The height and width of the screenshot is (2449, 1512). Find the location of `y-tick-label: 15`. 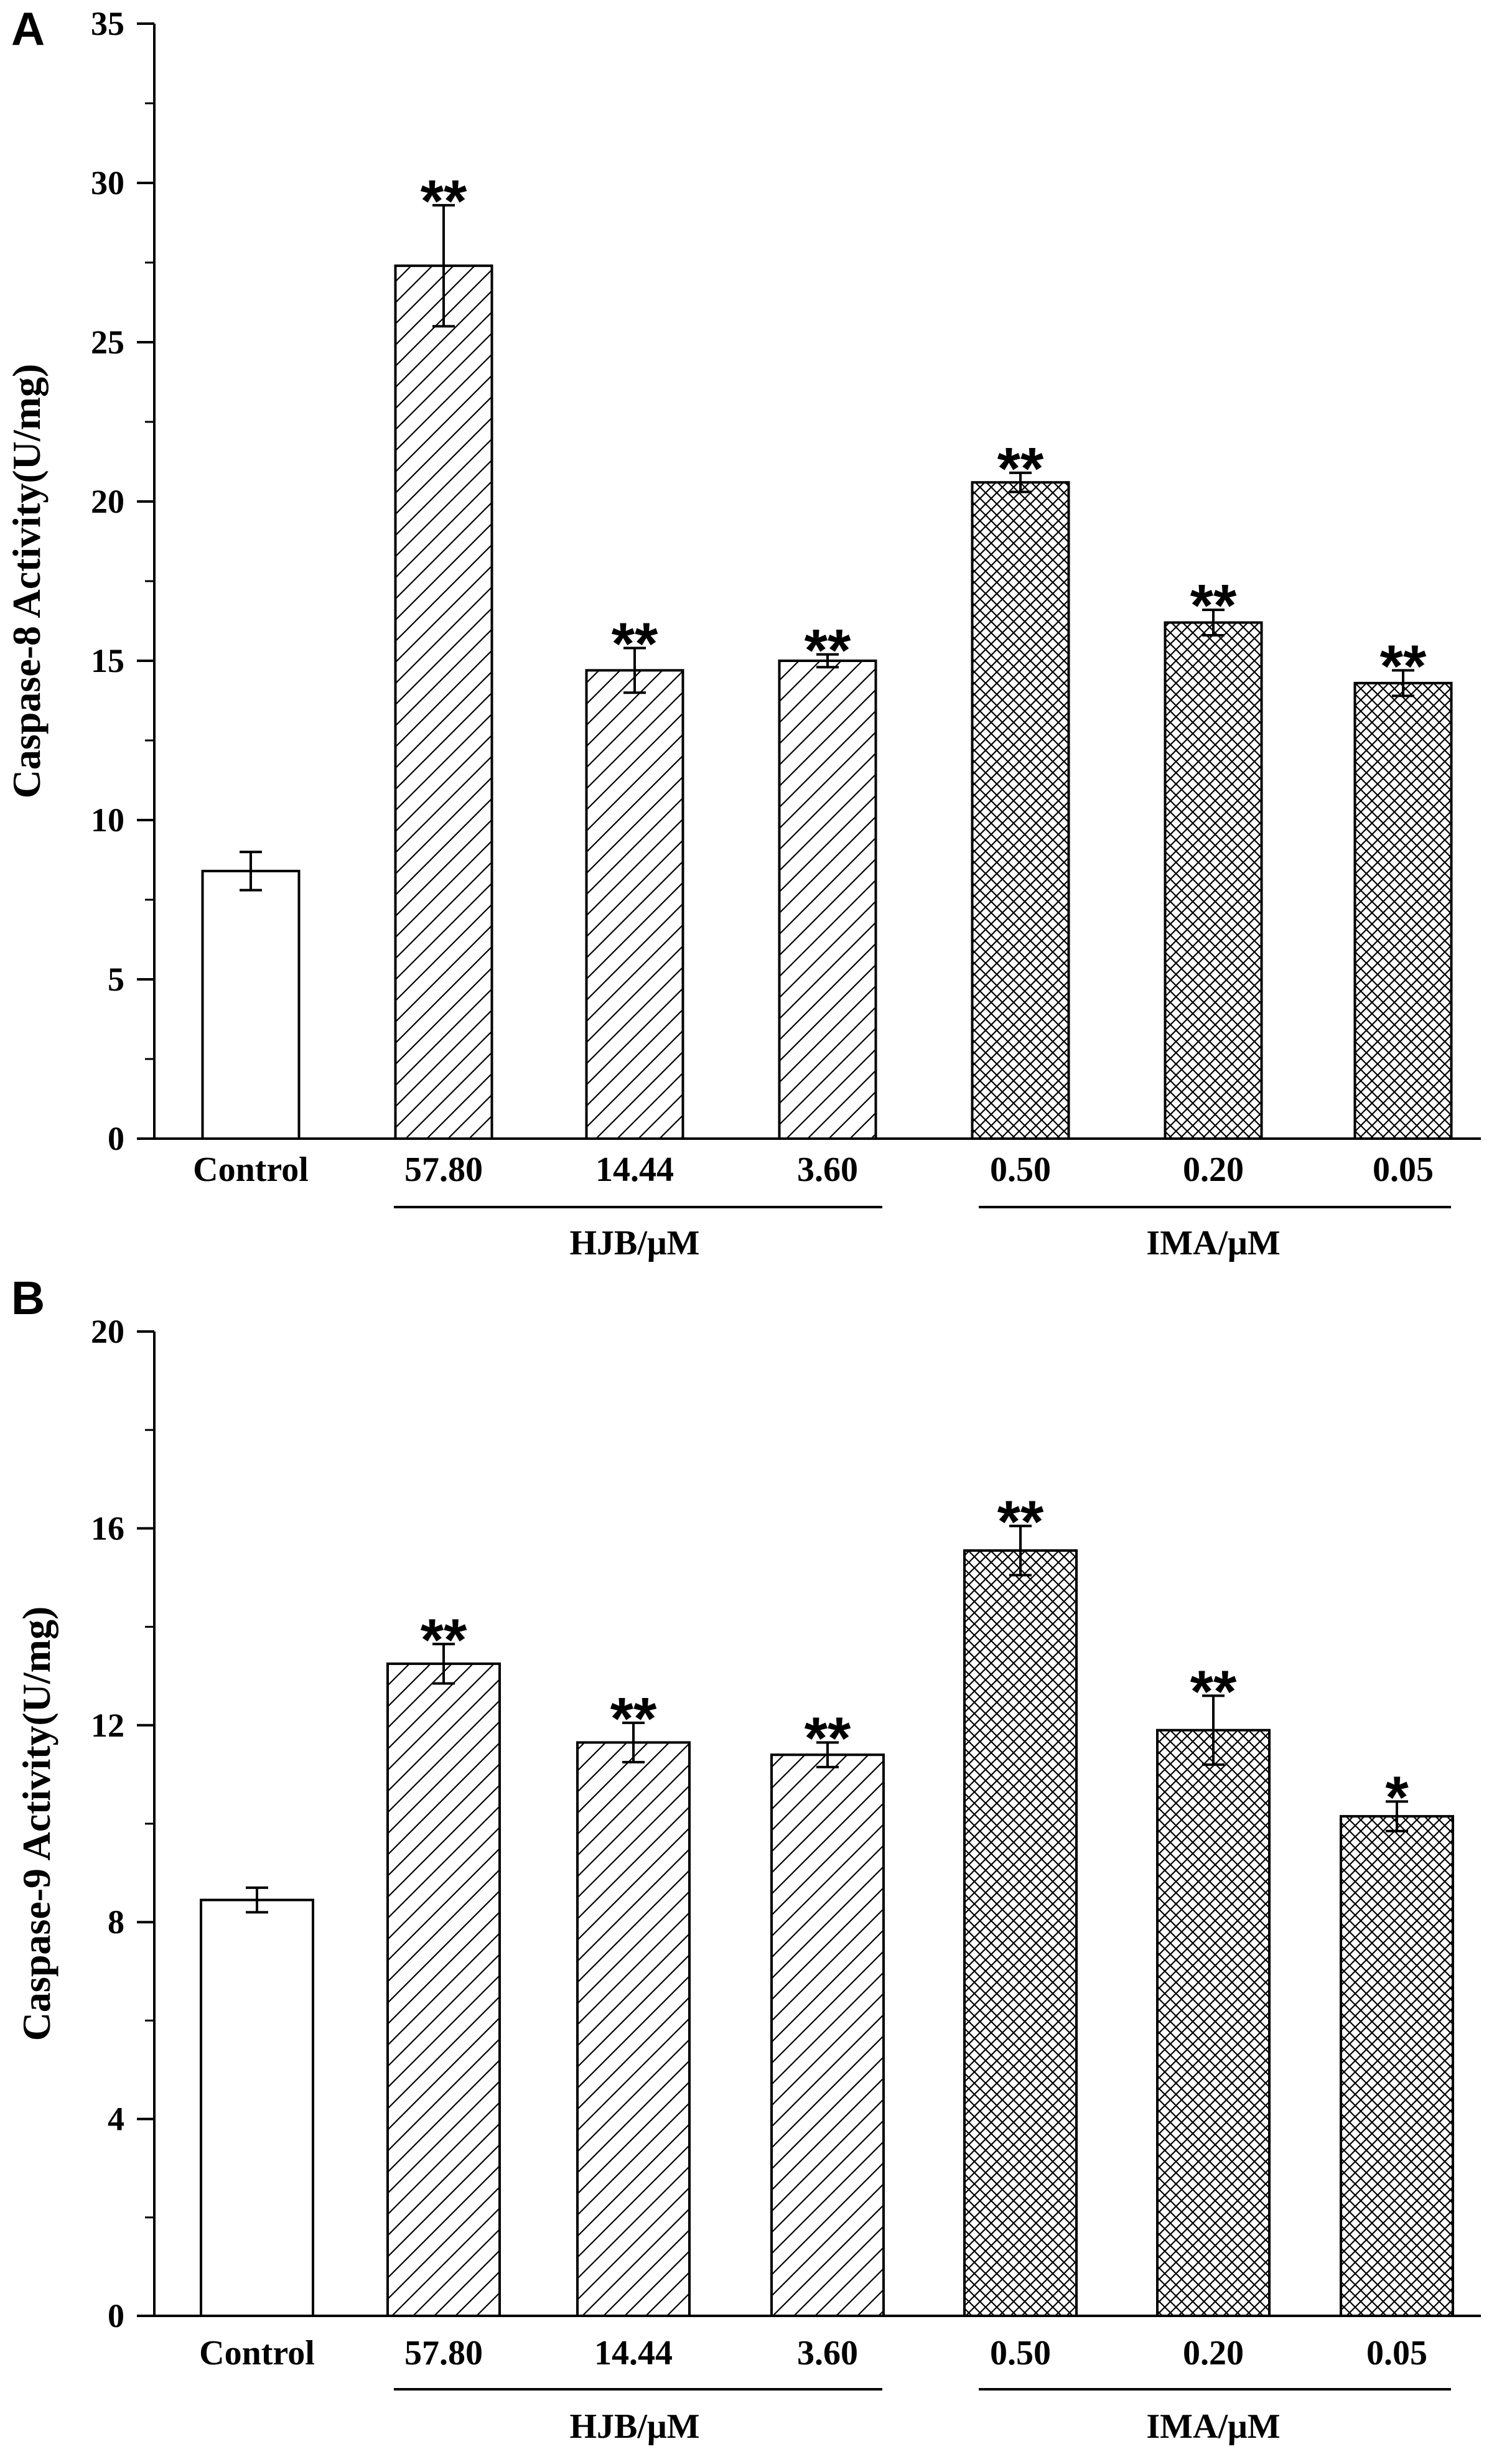

y-tick-label: 15 is located at coordinates (107, 660).